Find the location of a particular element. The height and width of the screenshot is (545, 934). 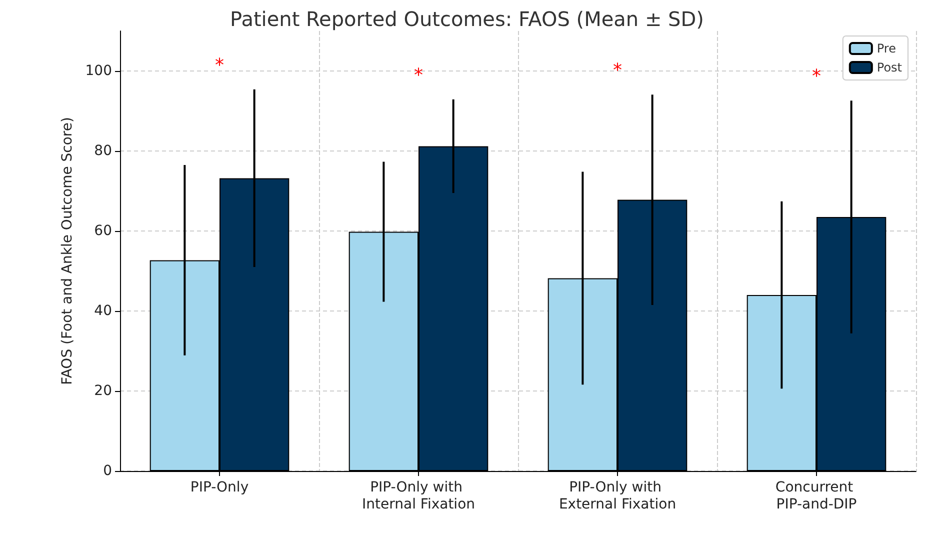

y-tick-label: 40 is located at coordinates (103, 311).